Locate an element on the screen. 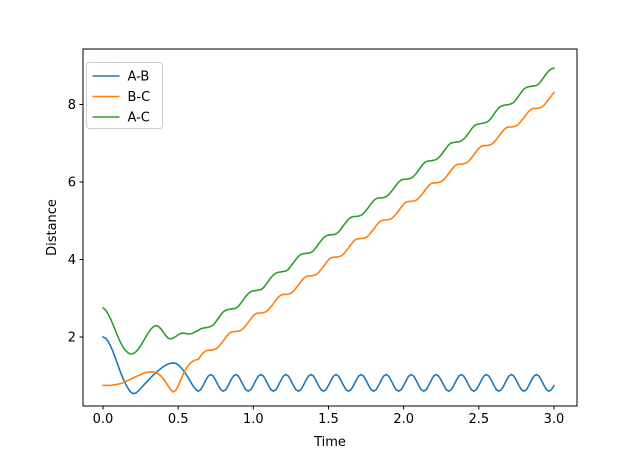 This screenshot has height=459, width=640. legend: A-B B-C A-C is located at coordinates (124, 95).